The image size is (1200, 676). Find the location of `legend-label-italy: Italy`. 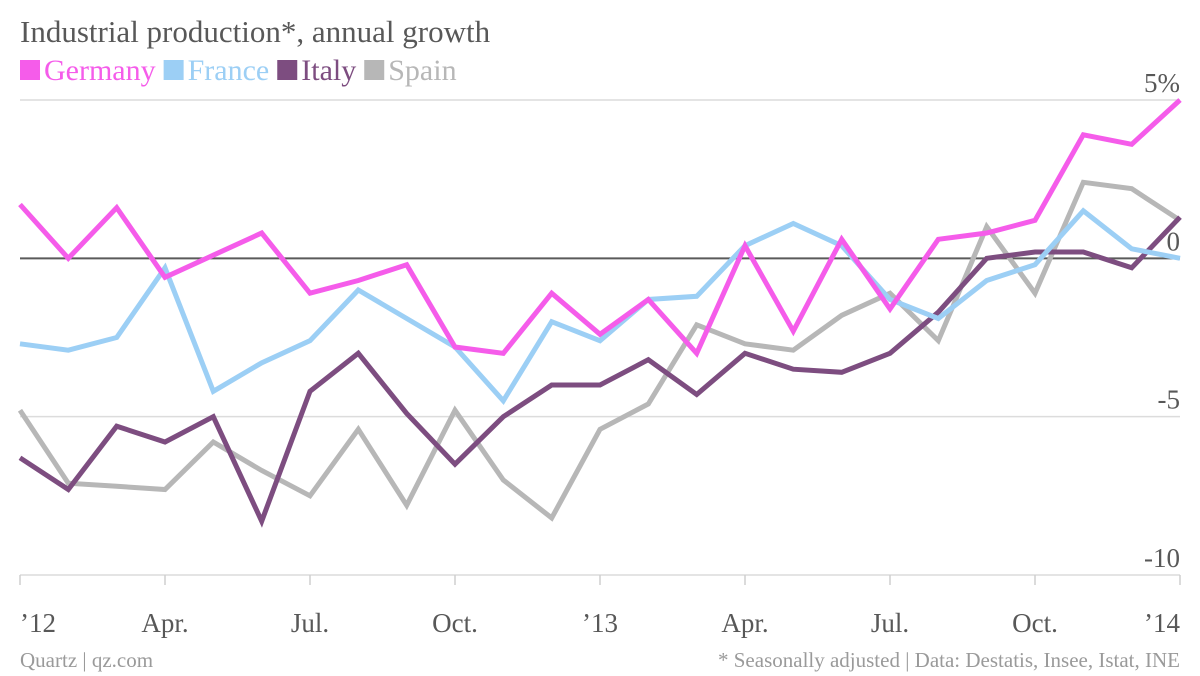

legend-label-italy: Italy is located at coordinates (328, 70).